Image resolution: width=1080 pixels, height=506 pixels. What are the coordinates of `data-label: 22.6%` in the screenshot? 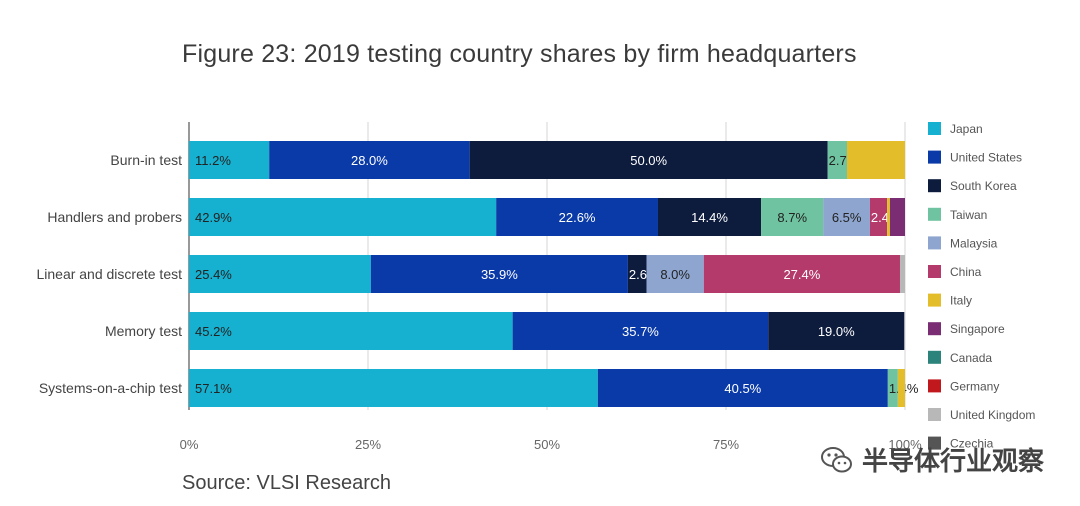 It's located at (577, 217).